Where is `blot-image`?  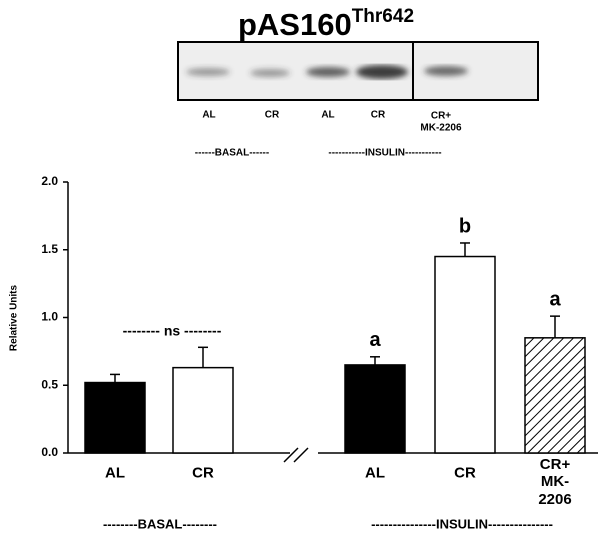
blot-image is located at coordinates (358, 71).